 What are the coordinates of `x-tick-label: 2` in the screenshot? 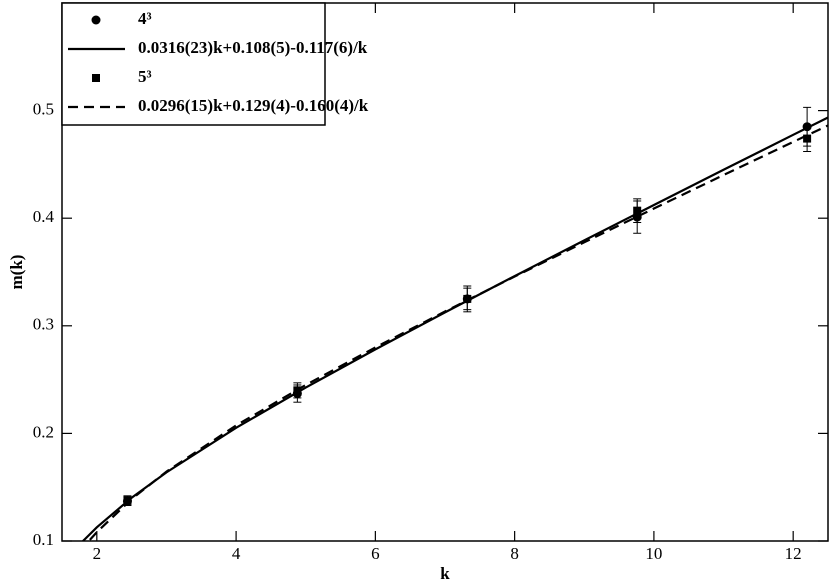 It's located at (97, 553).